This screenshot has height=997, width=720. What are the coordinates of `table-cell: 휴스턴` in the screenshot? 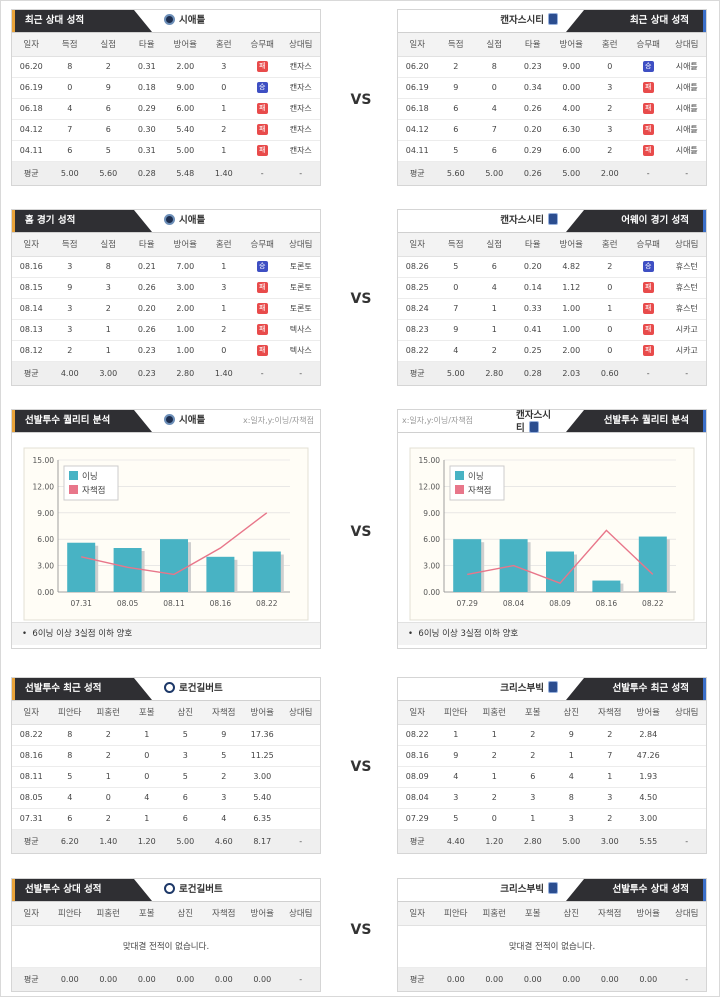 It's located at (686, 309).